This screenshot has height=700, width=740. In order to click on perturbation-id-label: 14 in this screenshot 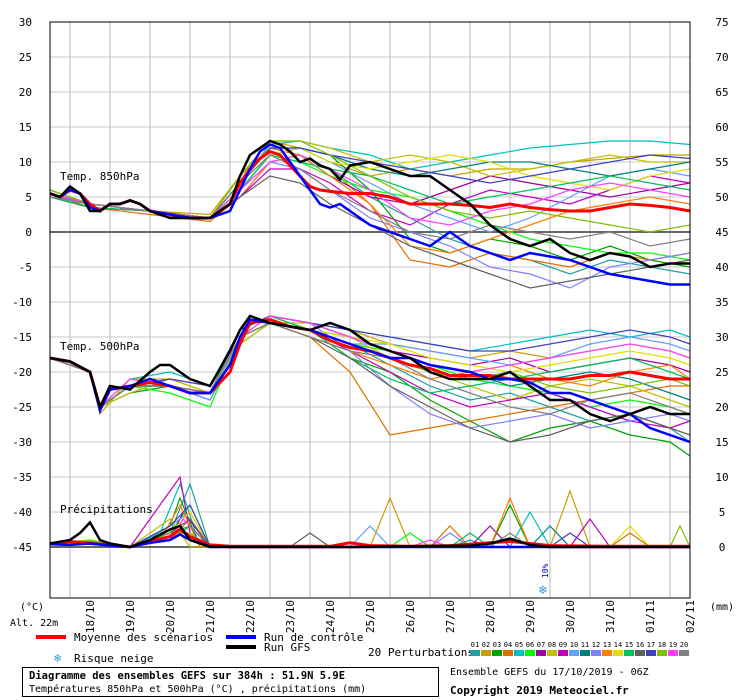, I will do `click(618, 645)`.